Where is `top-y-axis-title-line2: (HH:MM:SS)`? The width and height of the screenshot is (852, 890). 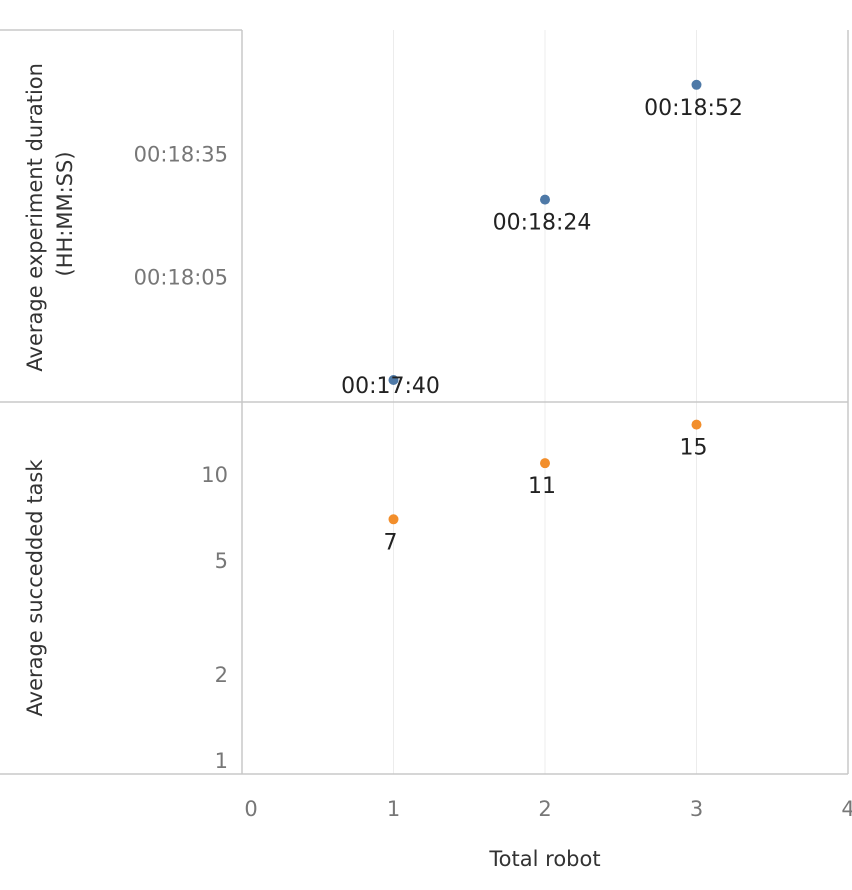
top-y-axis-title-line2: (HH:MM:SS) is located at coordinates (65, 213).